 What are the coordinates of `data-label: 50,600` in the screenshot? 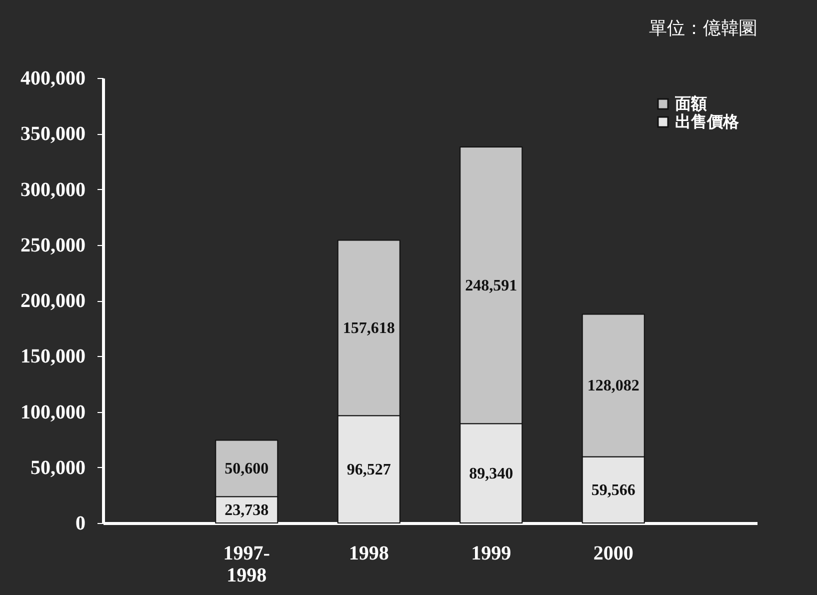 It's located at (246, 469).